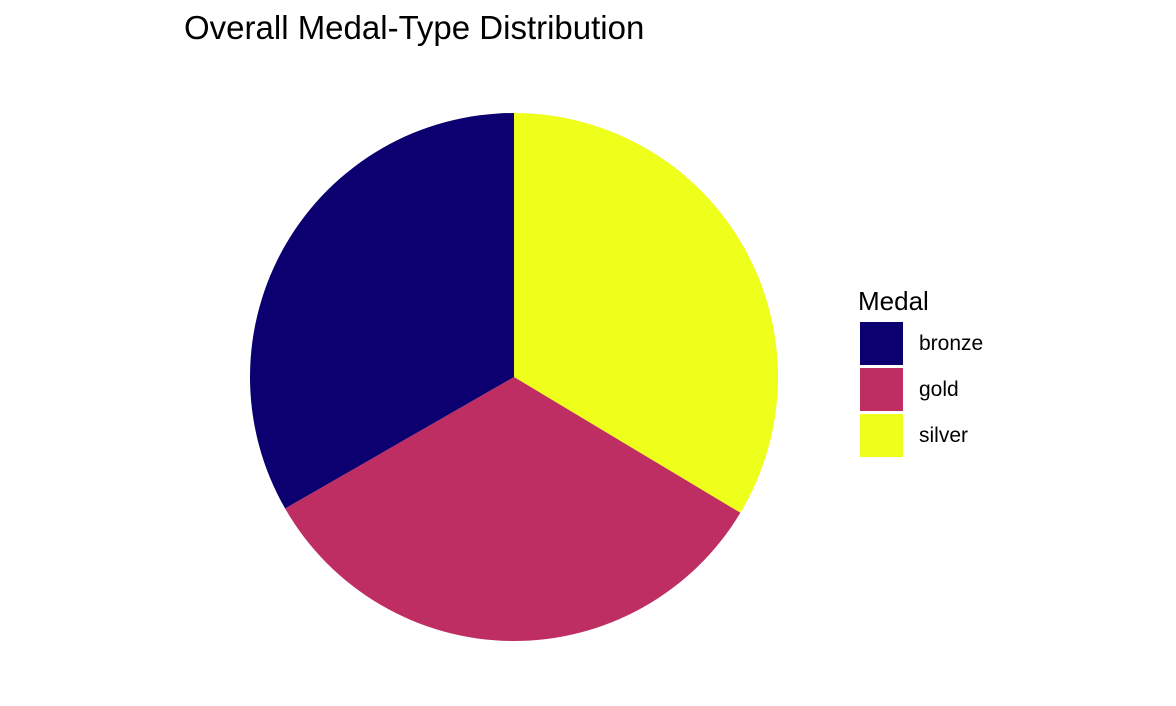 This screenshot has height=706, width=1176. What do you see at coordinates (951, 343) in the screenshot?
I see `legend-label-bronze: bronze` at bounding box center [951, 343].